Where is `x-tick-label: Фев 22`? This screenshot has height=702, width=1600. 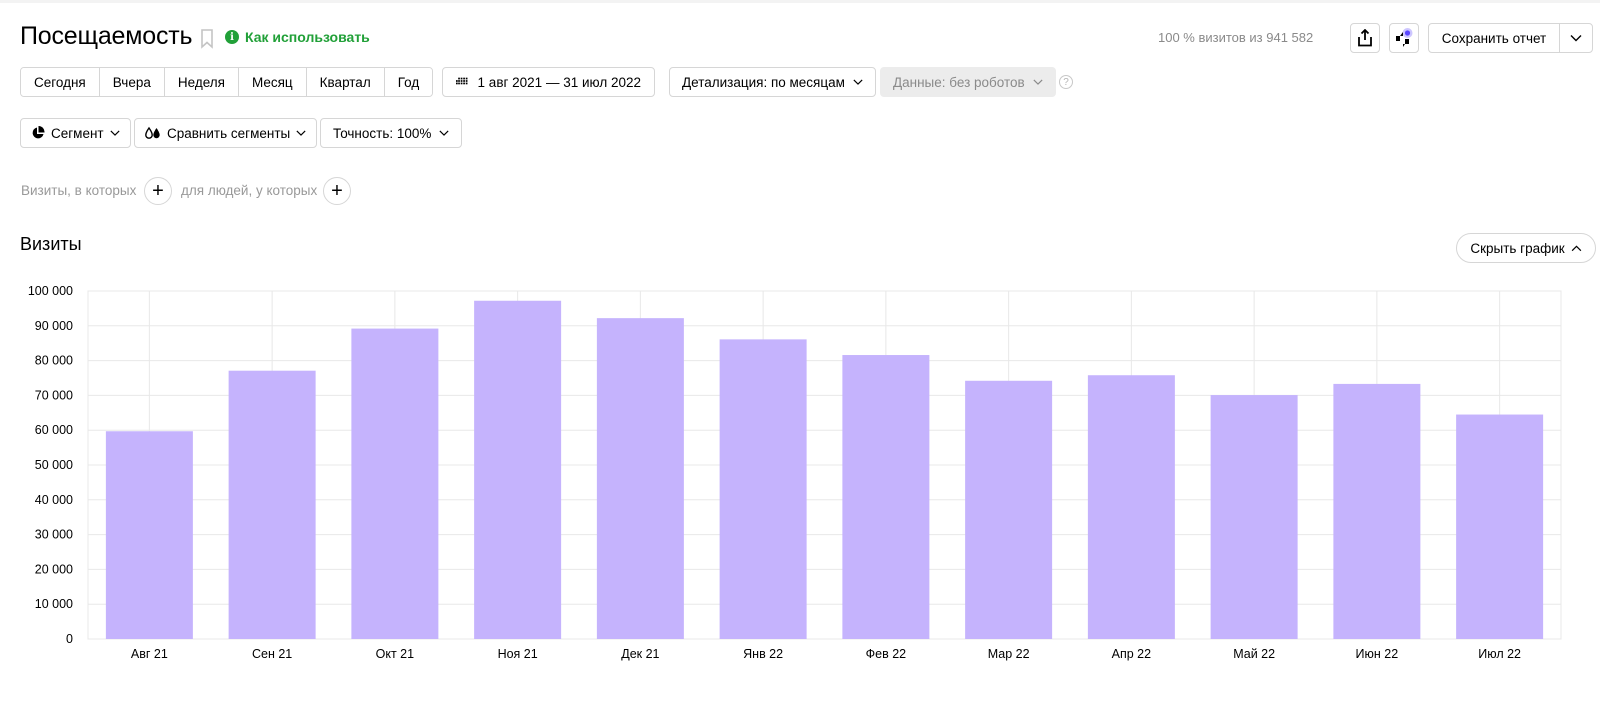 x-tick-label: Фев 22 is located at coordinates (886, 654).